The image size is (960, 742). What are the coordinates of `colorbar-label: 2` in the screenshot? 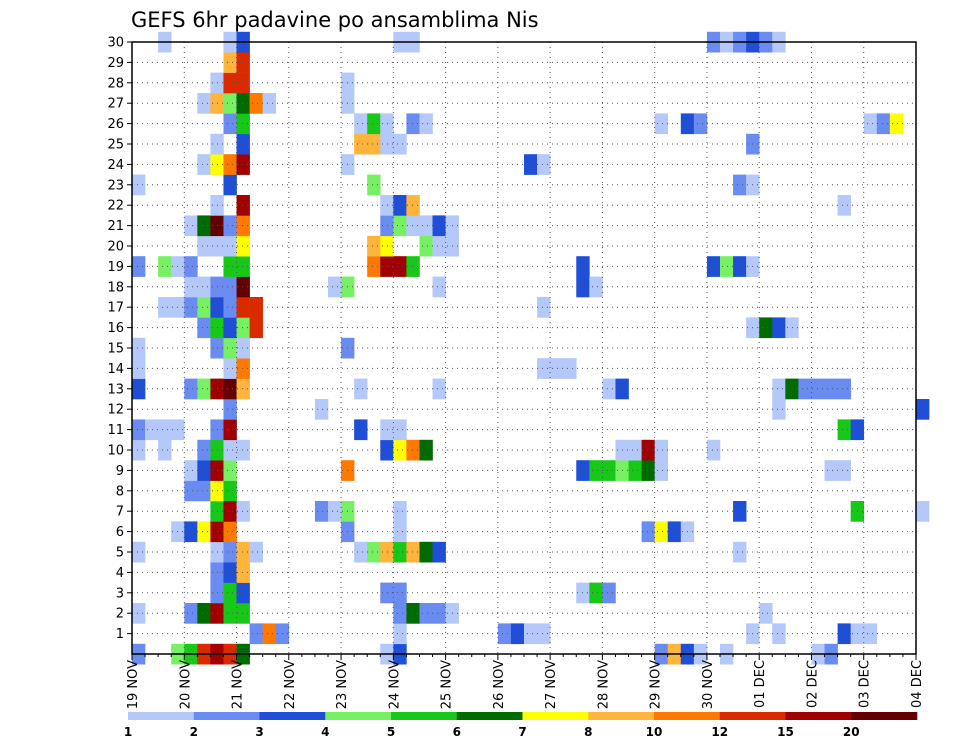 It's located at (194, 732).